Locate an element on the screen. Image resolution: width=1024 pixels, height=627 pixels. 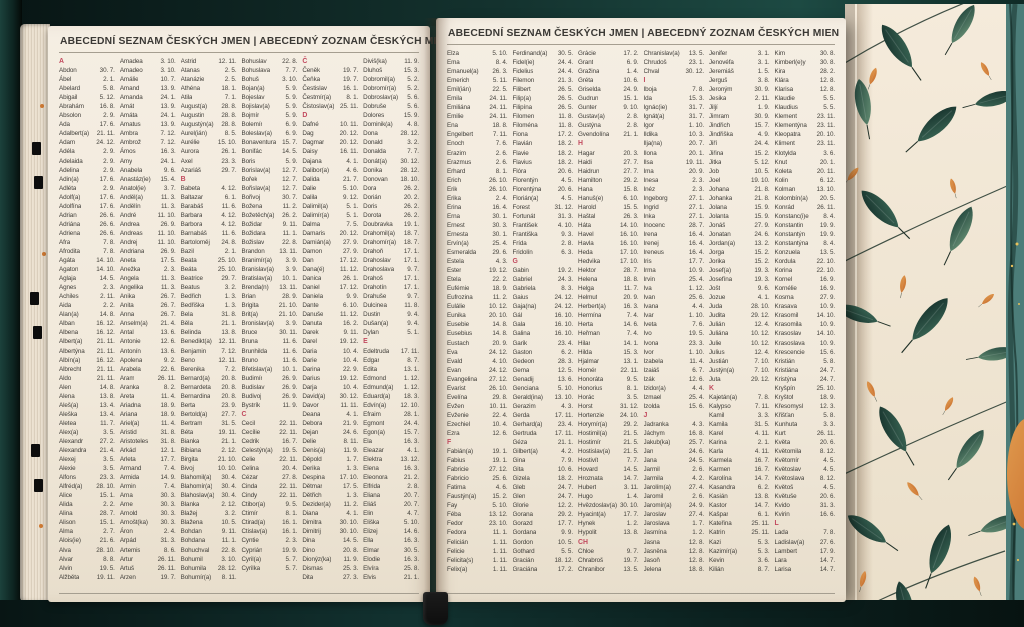
date: 12. 6. is located at coordinates (696, 379).